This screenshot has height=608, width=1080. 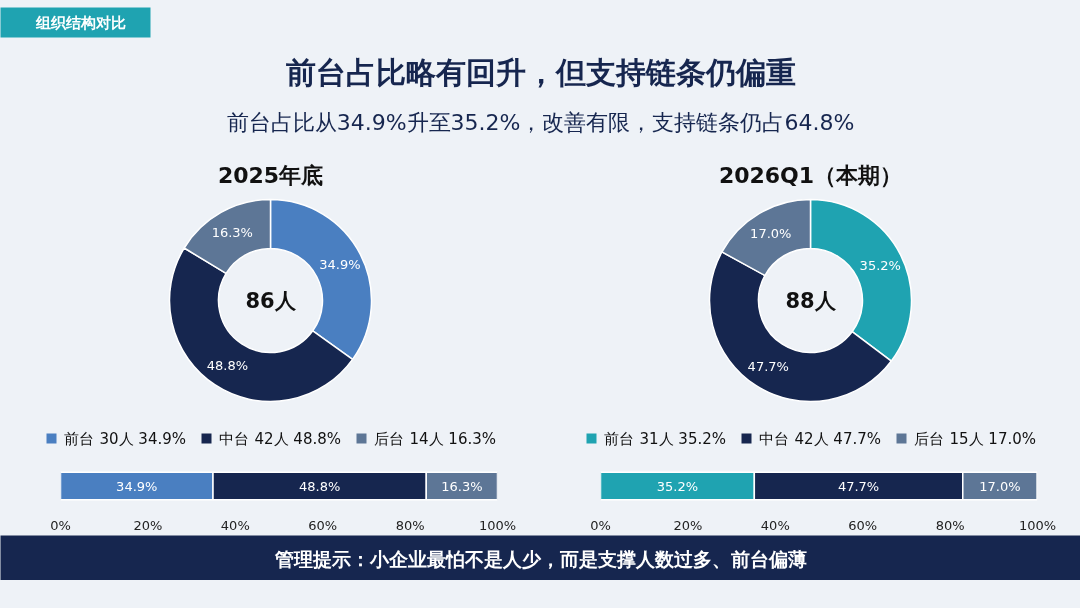 I want to click on text: 前台占比从34.9%升至35.2%，改善有限，支持链条仍占64.8%, so click(x=540, y=122).